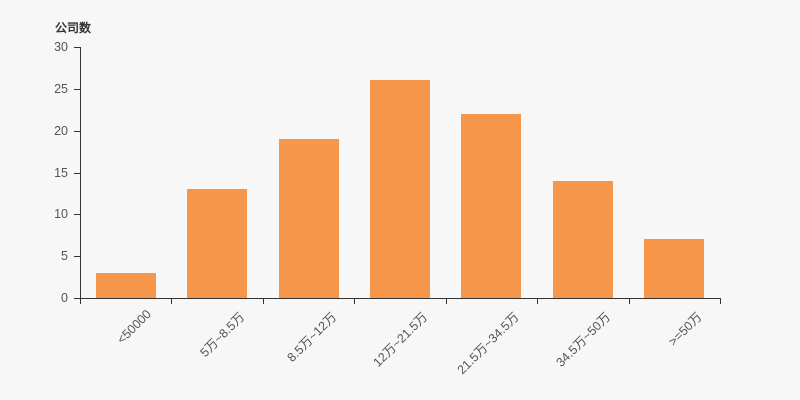 The width and height of the screenshot is (800, 400). Describe the element at coordinates (61, 214) in the screenshot. I see `y-tick-label: 10` at that location.